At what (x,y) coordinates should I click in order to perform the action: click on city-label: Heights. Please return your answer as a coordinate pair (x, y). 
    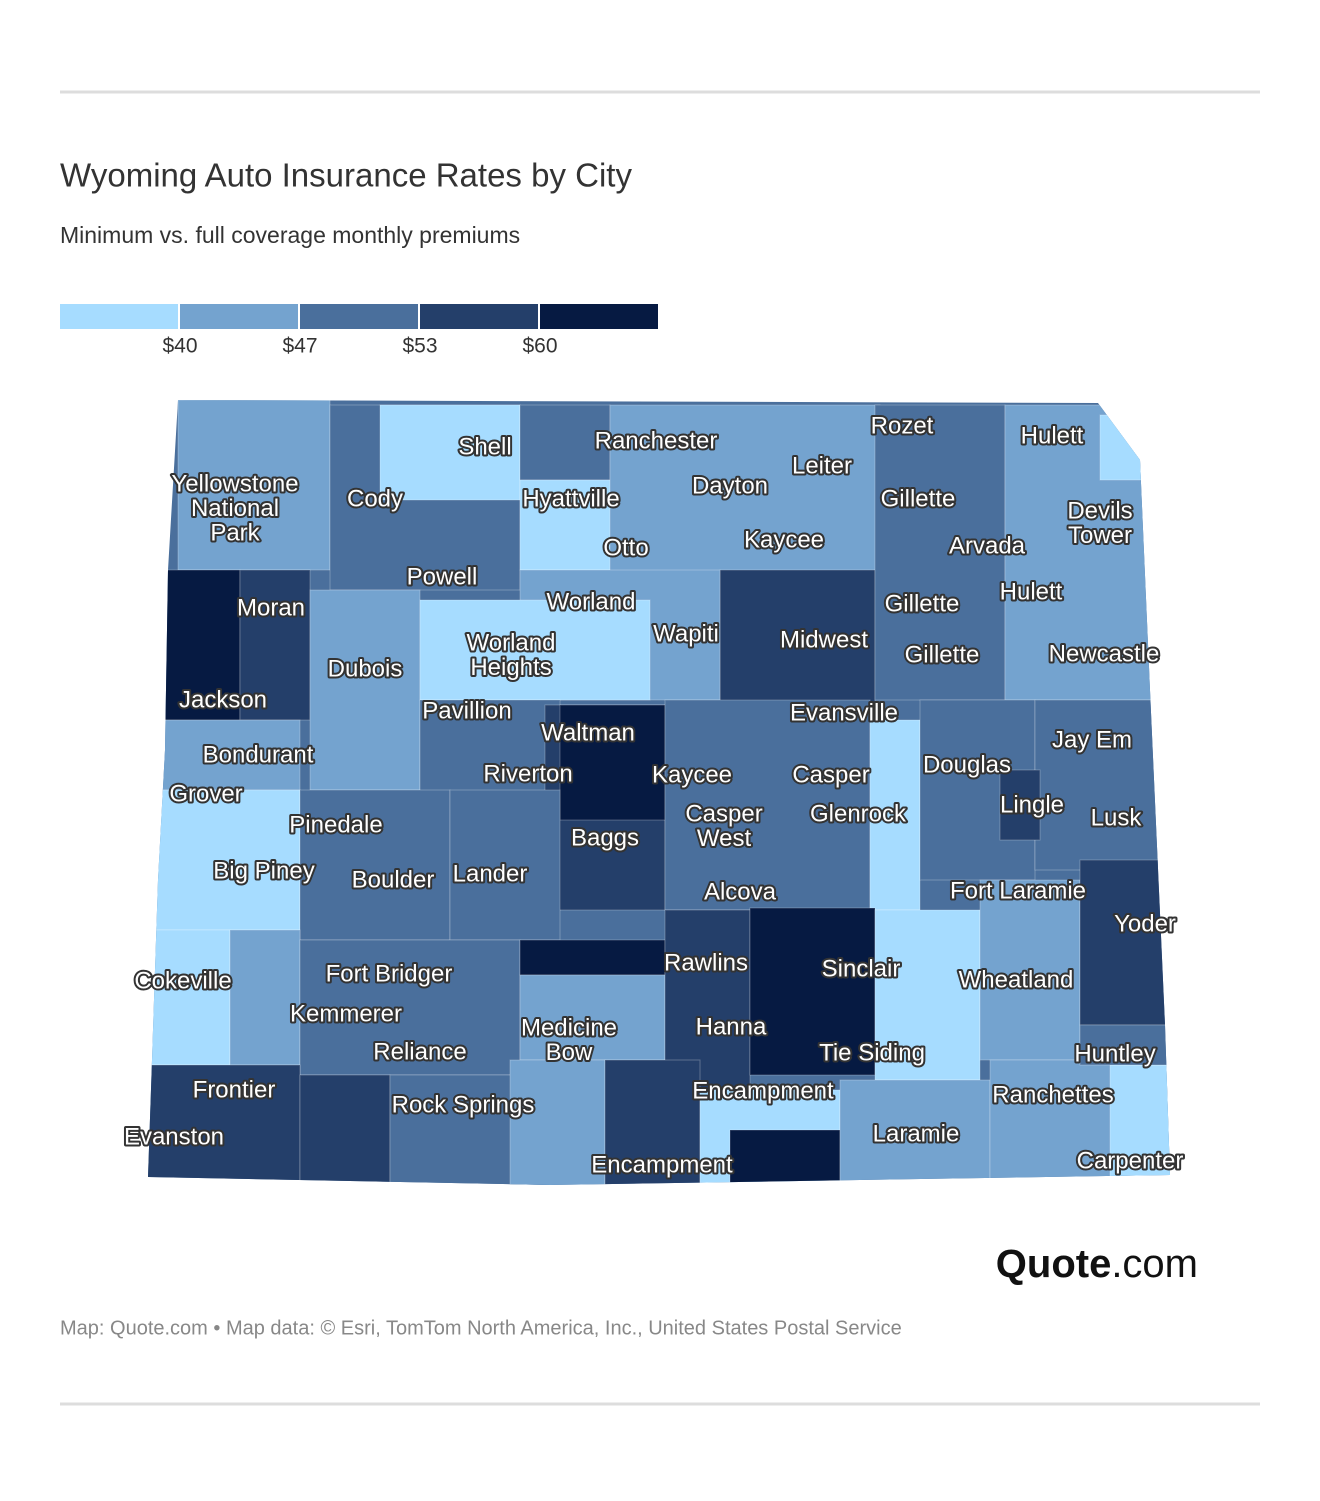
    Looking at the image, I should click on (510, 667).